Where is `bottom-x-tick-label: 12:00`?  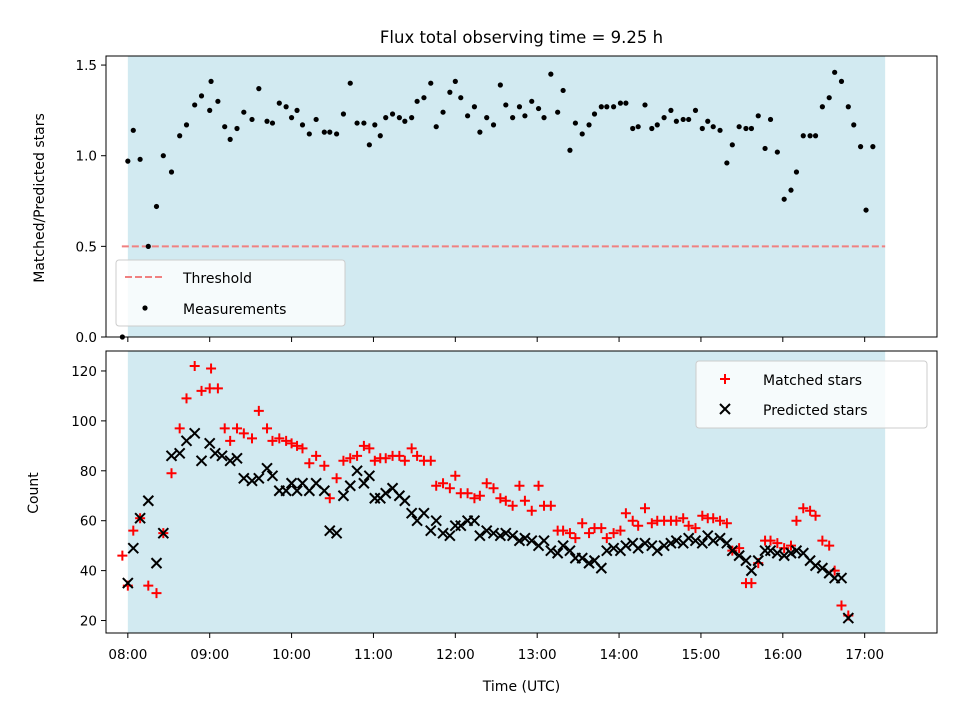
bottom-x-tick-label: 12:00 is located at coordinates (455, 655).